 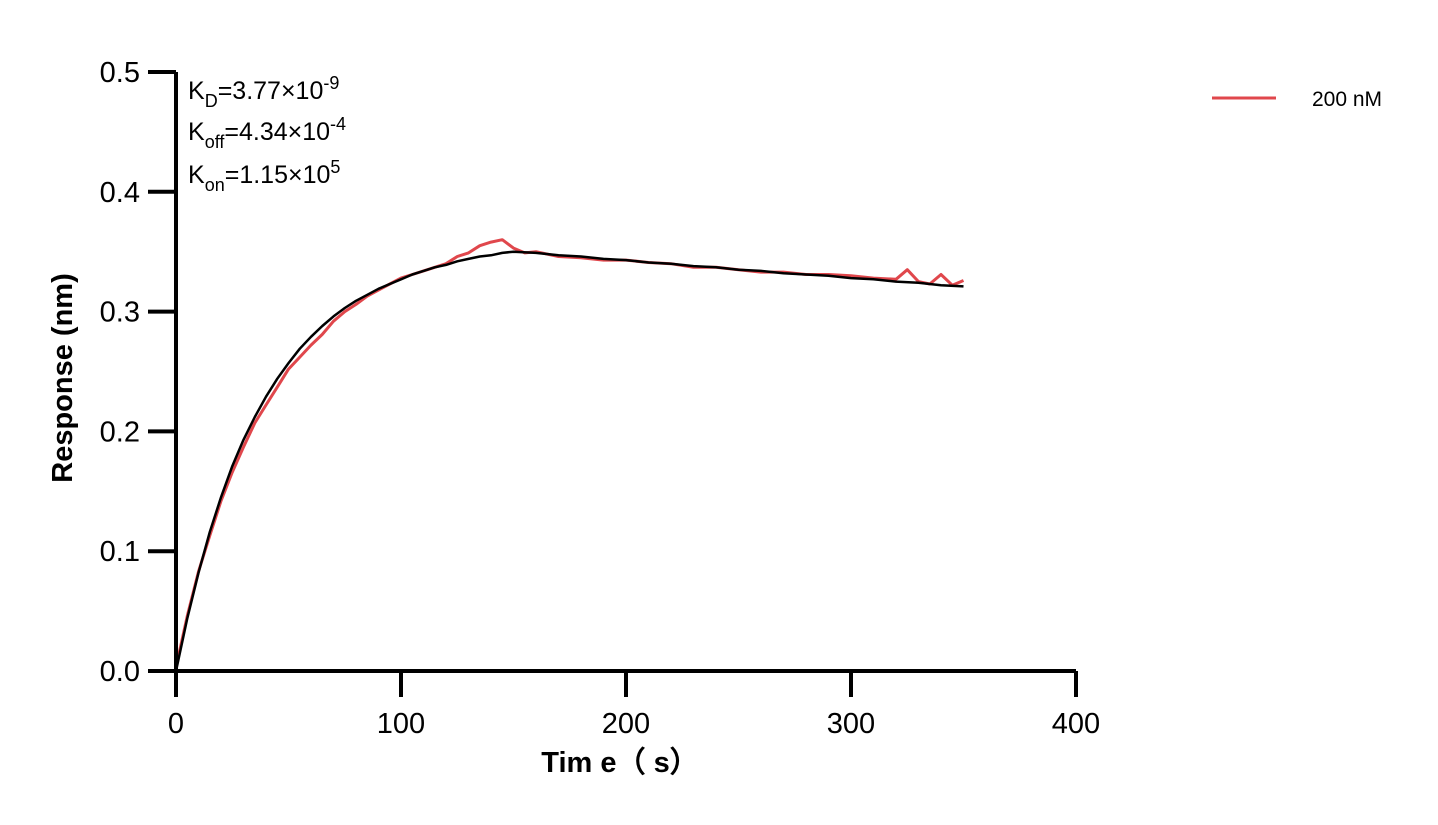 I want to click on x-tick-label: 100, so click(x=401, y=724).